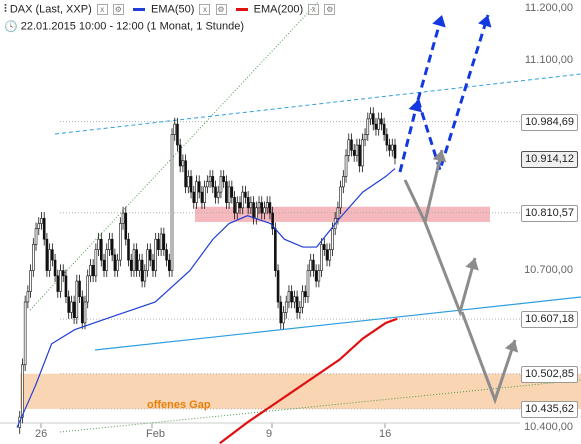 This screenshot has height=444, width=581. What do you see at coordinates (221, 9) in the screenshot?
I see `ema50-settings-icon: ⚙` at bounding box center [221, 9].